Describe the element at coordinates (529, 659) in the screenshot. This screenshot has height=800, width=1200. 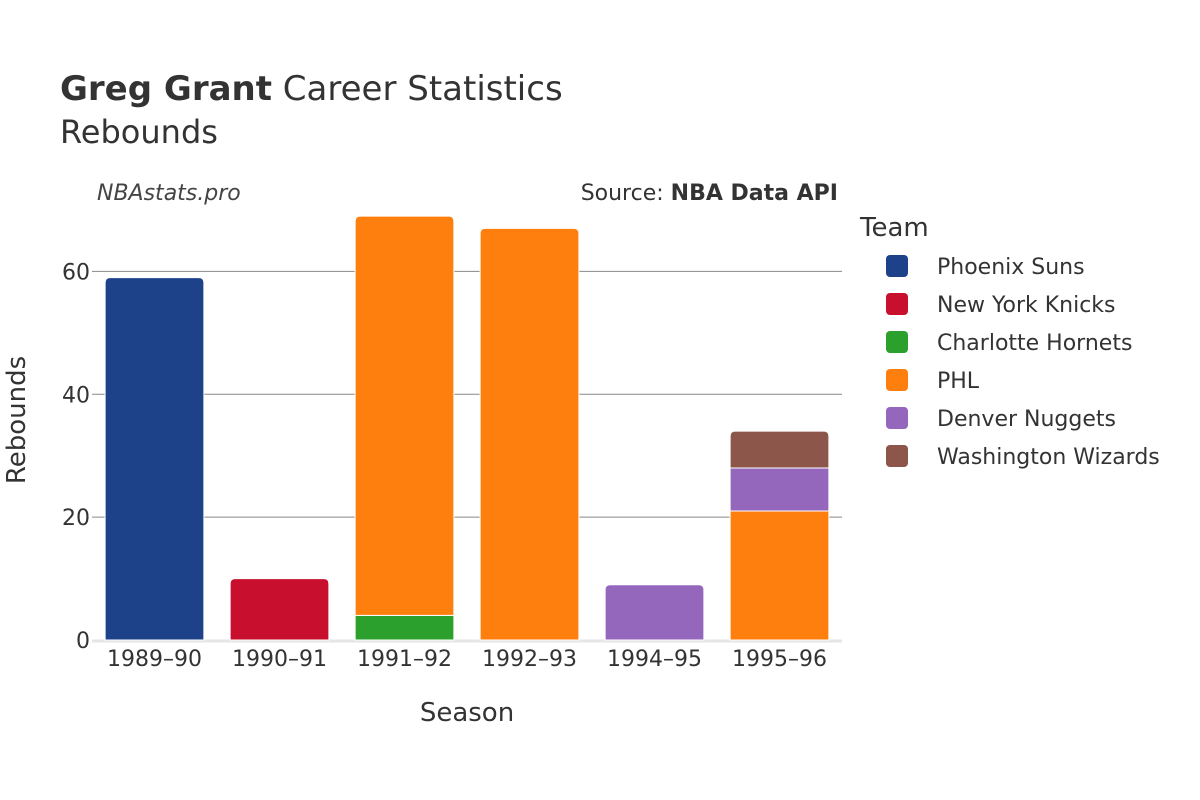
I see `x-tick-label: 1992–93` at that location.